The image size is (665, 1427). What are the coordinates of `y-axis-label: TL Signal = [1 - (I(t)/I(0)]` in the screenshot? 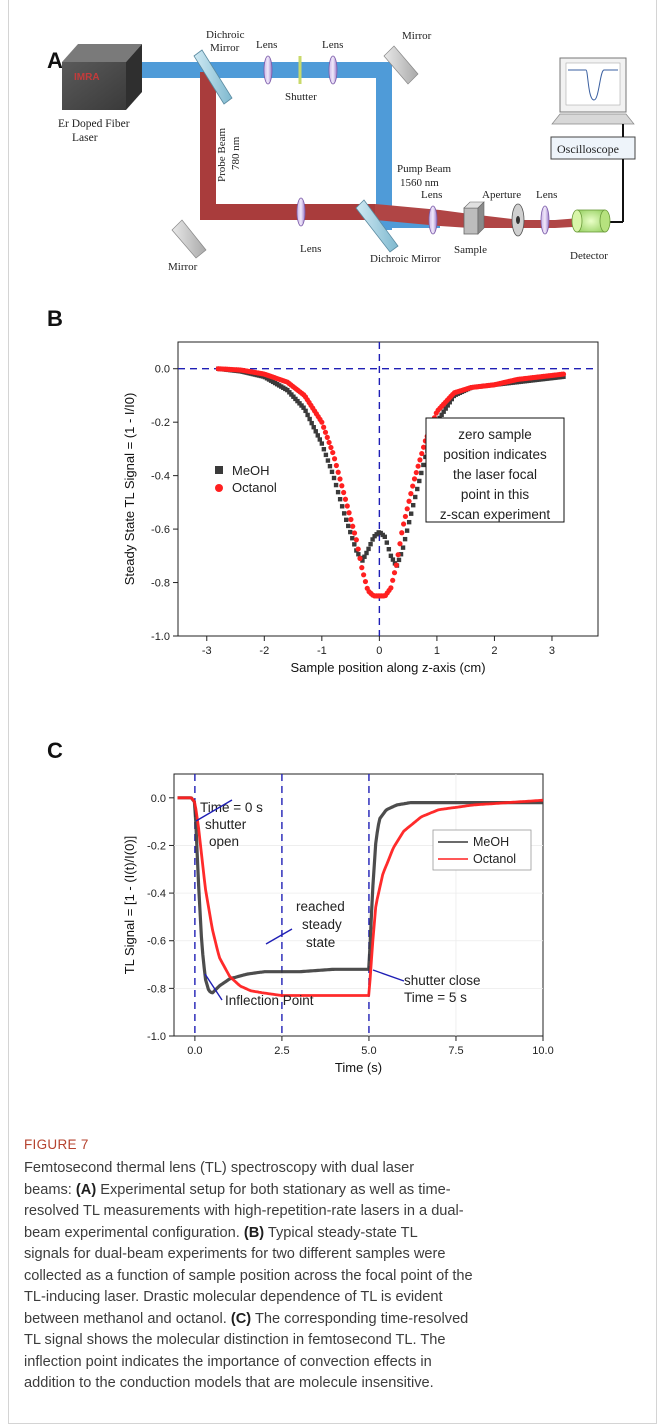 It's located at (129, 905).